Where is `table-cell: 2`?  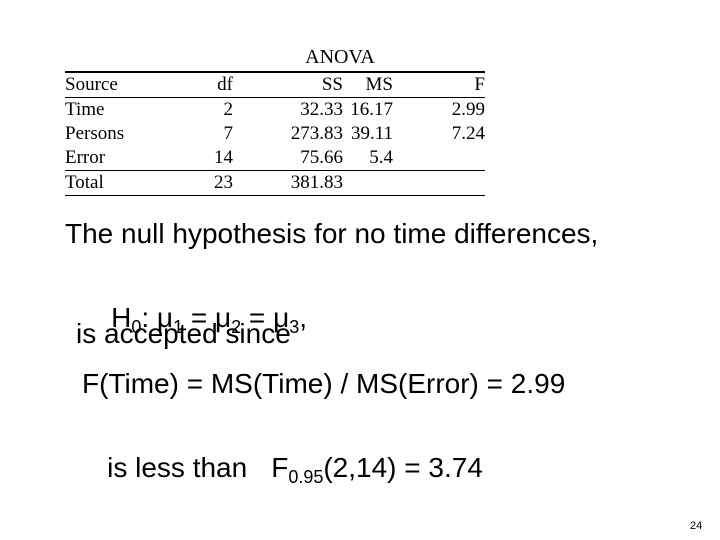 table-cell: 2 is located at coordinates (228, 109).